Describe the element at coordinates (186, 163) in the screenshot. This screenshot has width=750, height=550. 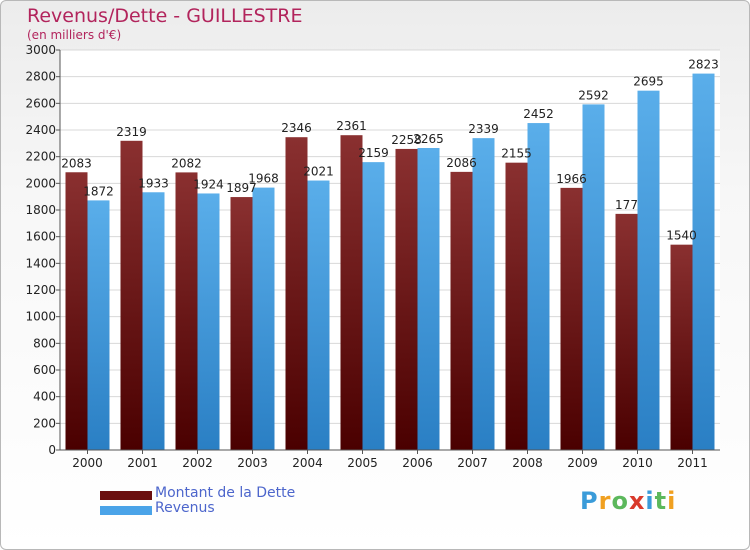
I see `data-label-dette: 2082` at that location.